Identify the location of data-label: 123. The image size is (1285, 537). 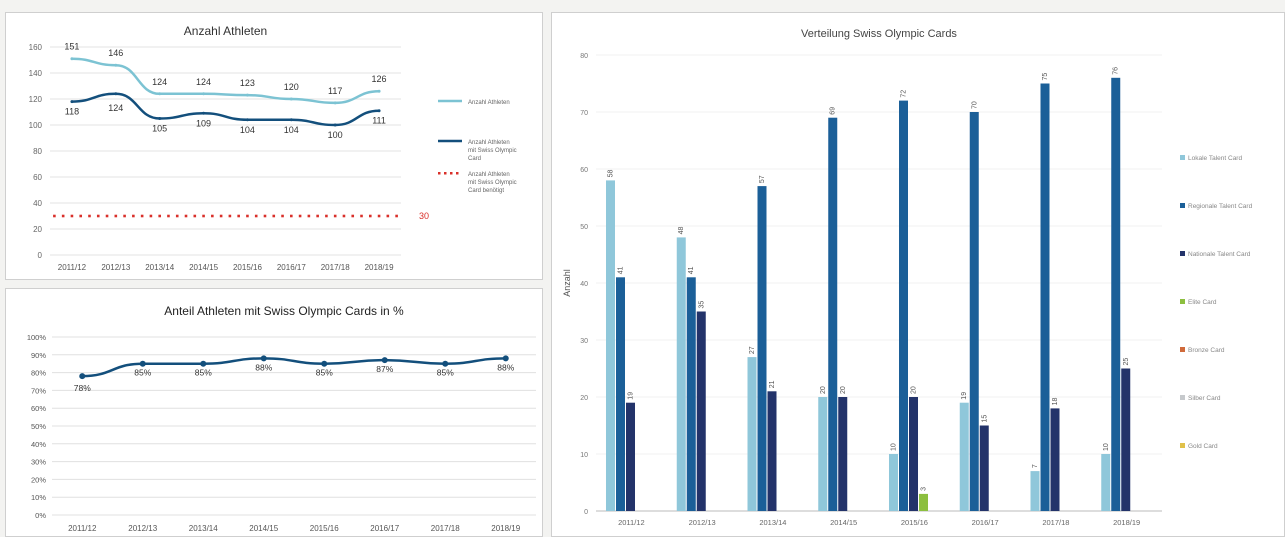
(247, 83).